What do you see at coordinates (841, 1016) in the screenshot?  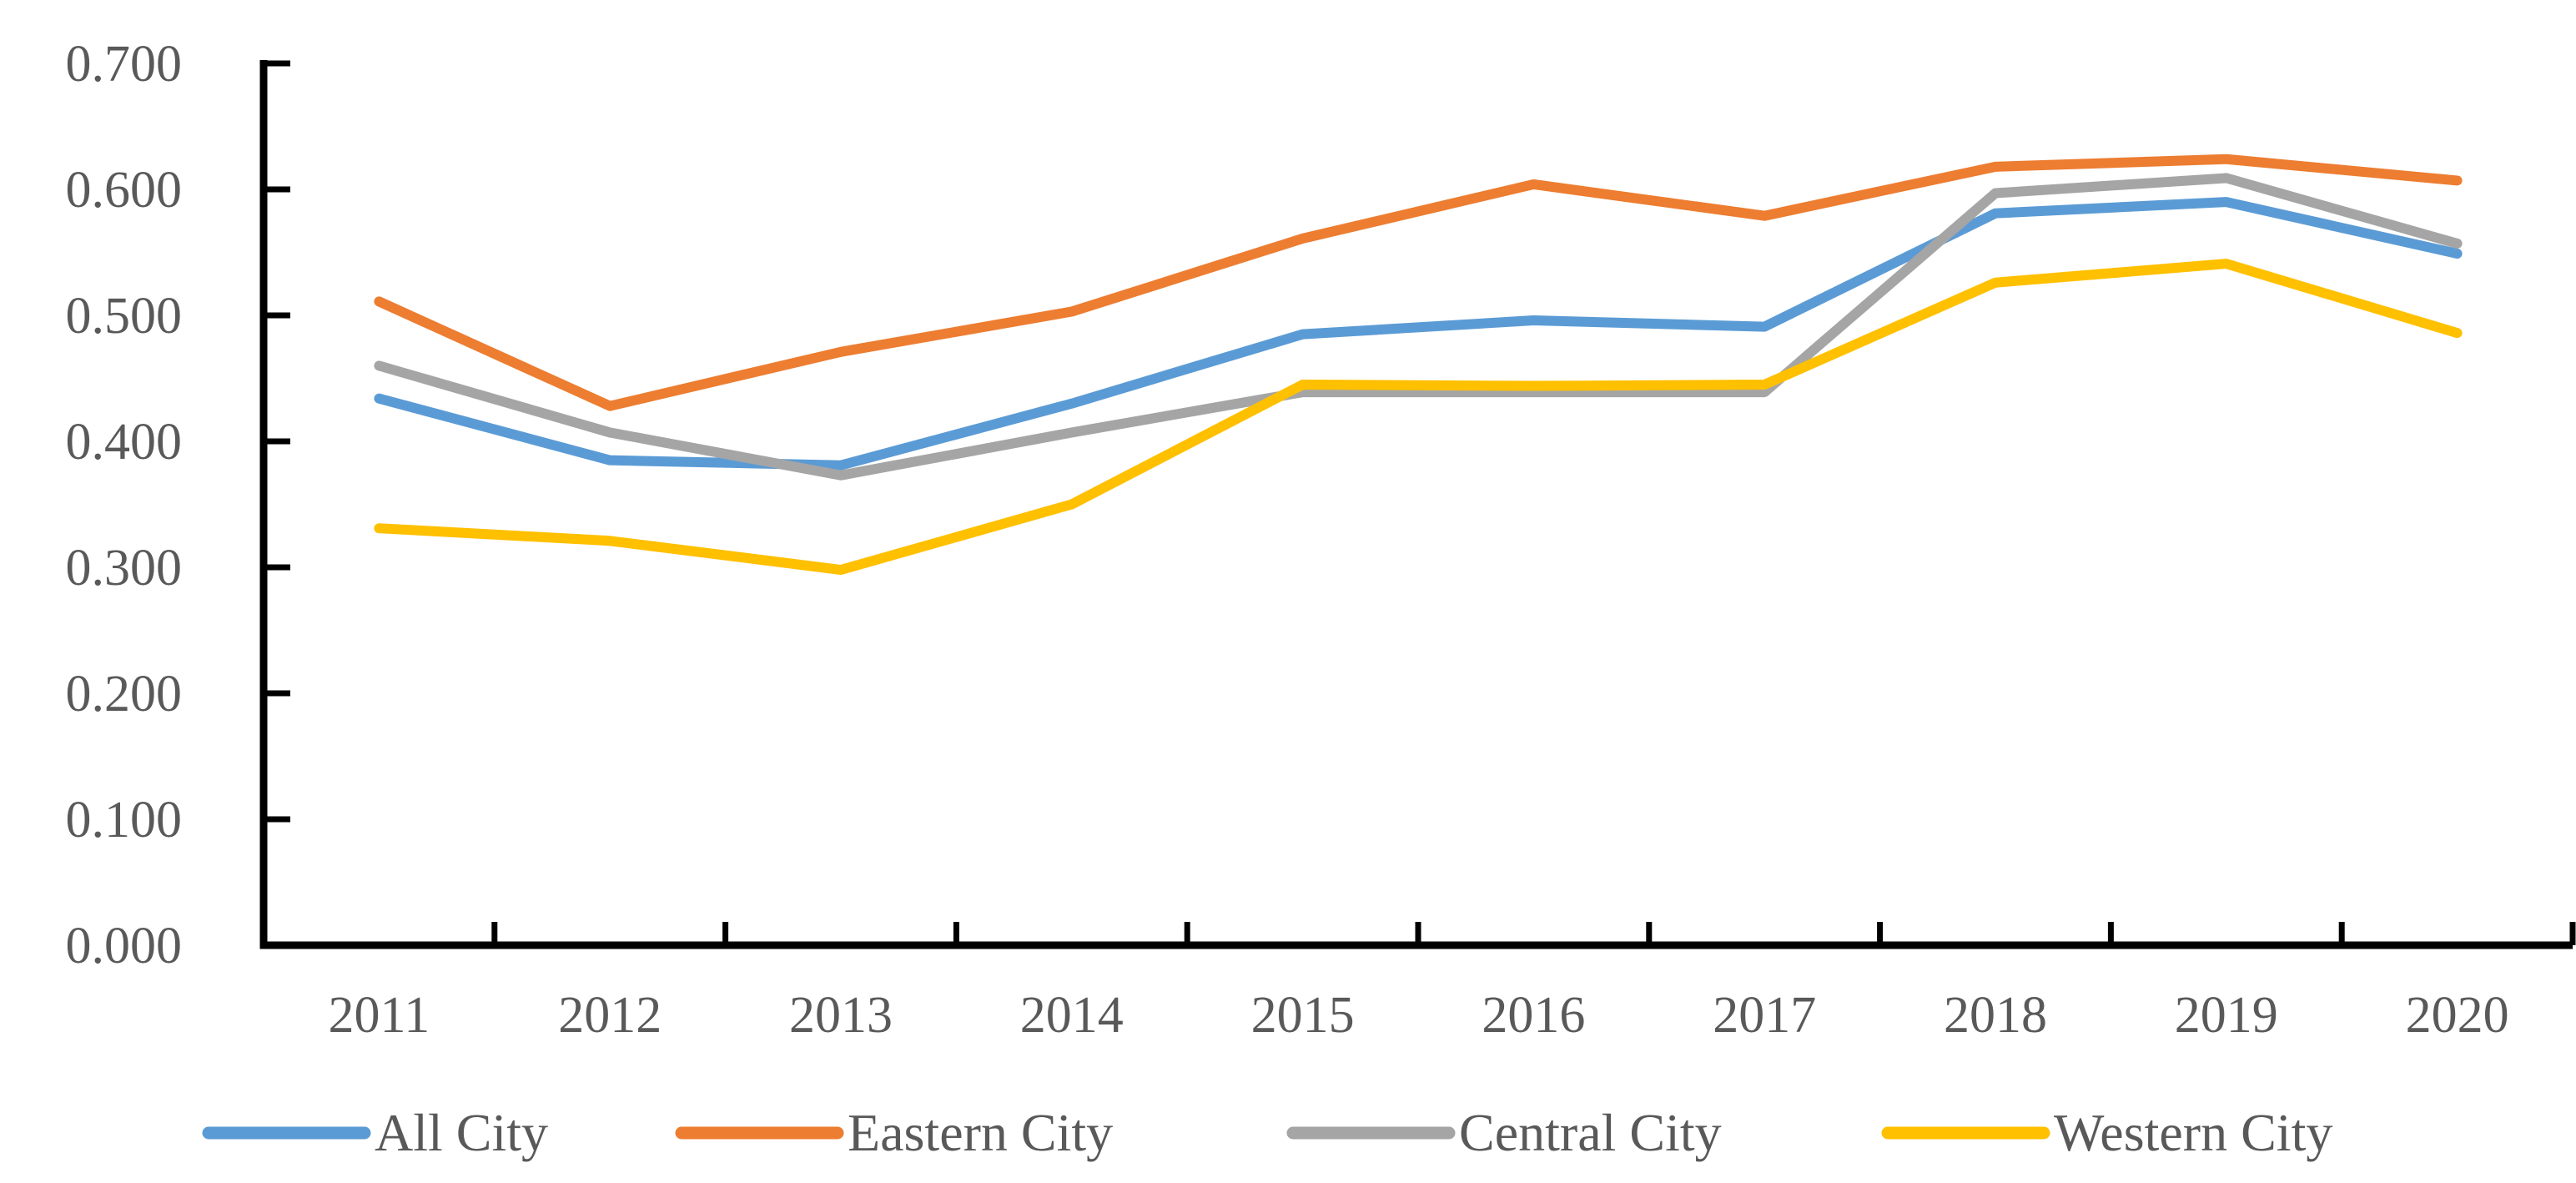 I see `x-tick-label: 2013` at bounding box center [841, 1016].